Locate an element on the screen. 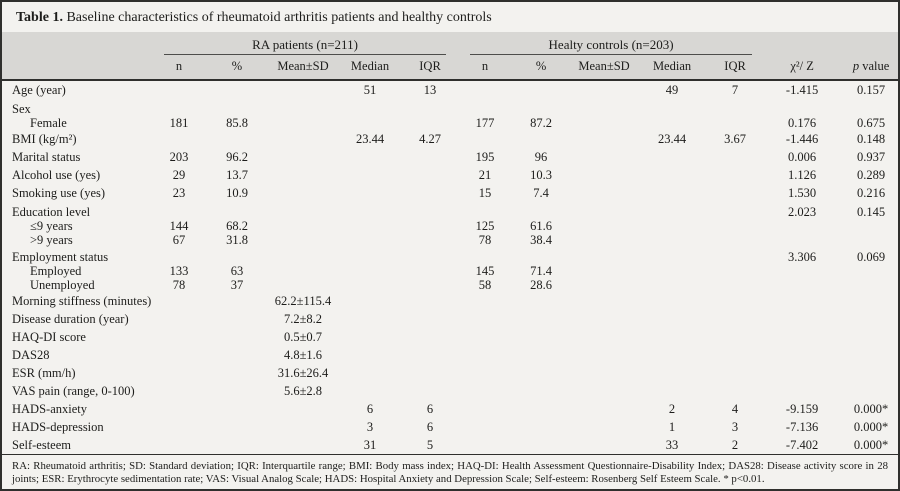 This screenshot has width=900, height=491. table-cell: 2 is located at coordinates (735, 445).